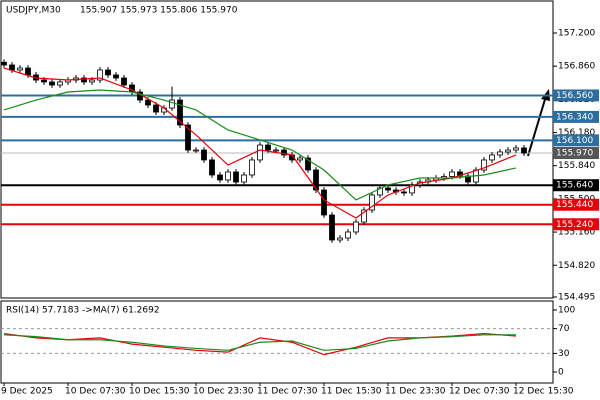 The image size is (600, 400). What do you see at coordinates (564, 354) in the screenshot?
I see `y-tick-label: 30` at bounding box center [564, 354].